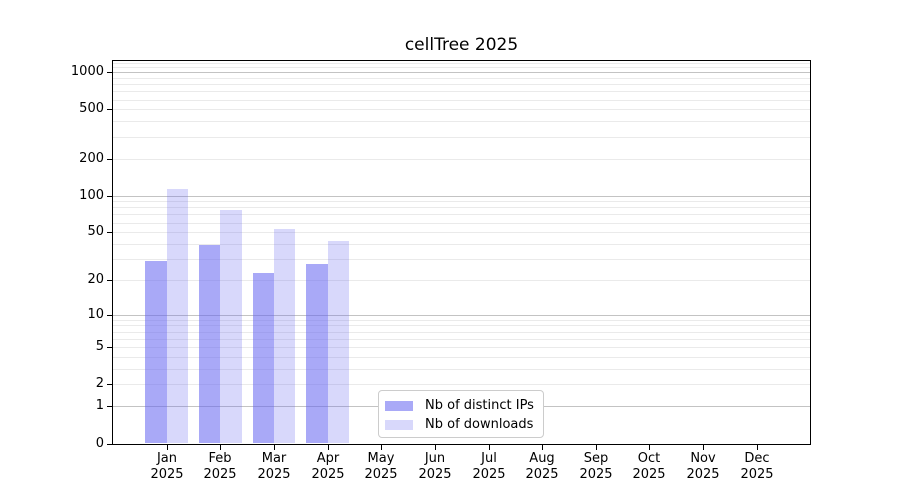 The image size is (900, 500). Describe the element at coordinates (596, 466) in the screenshot. I see `x-tick-label-sep: Sep 2025` at that location.